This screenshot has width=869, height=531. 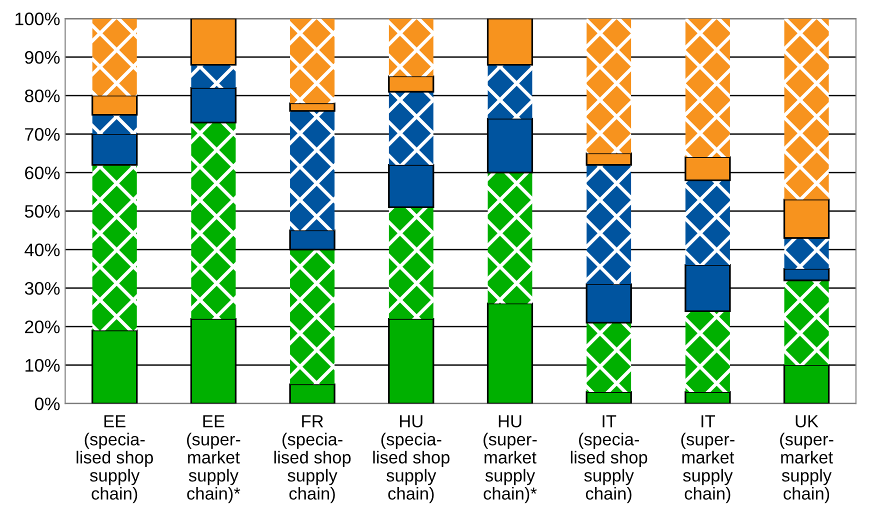 What do you see at coordinates (609, 459) in the screenshot?
I see `x-tick-label: IT (specia- lised shop supply chain)` at bounding box center [609, 459].